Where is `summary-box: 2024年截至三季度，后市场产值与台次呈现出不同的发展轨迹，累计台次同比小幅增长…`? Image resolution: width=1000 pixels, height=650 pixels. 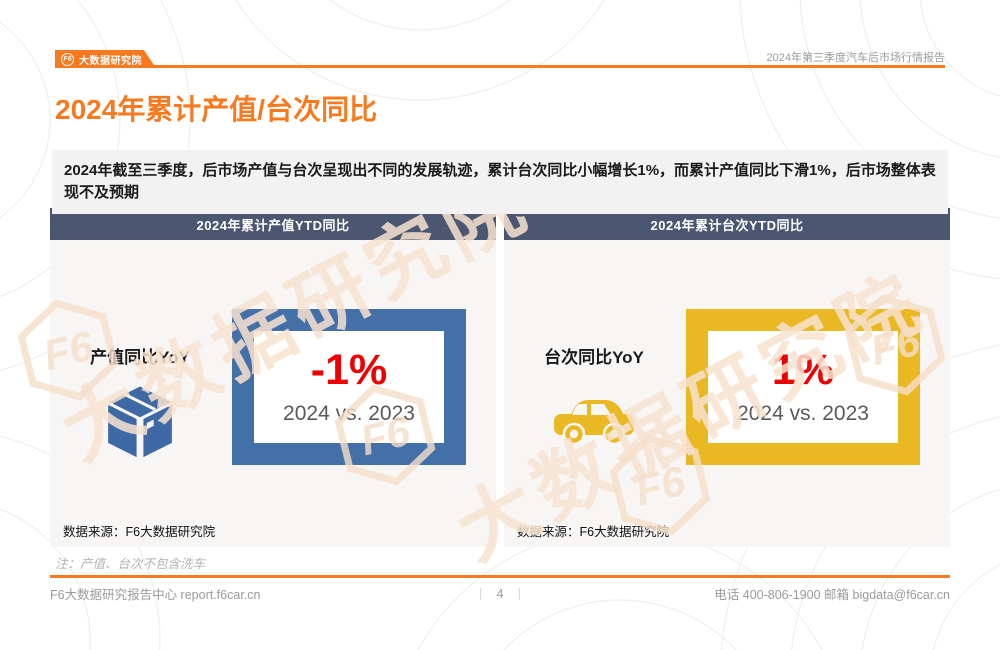
summary-box: 2024年截至三季度，后市场产值与台次呈现出不同的发展轨迹，累计台次同比小幅增长… is located at coordinates (500, 182).